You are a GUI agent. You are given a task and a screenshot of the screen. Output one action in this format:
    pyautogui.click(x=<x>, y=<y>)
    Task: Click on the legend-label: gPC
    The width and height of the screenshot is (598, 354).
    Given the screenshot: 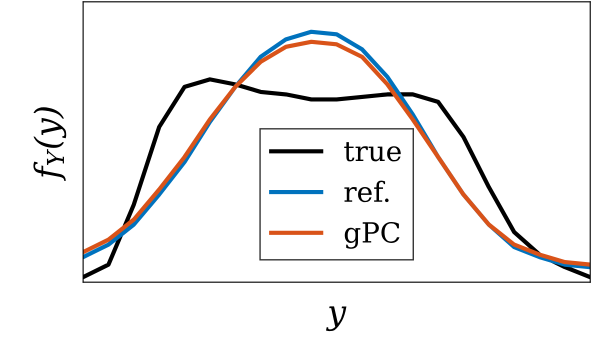 What is the action you would take?
    pyautogui.click(x=372, y=235)
    